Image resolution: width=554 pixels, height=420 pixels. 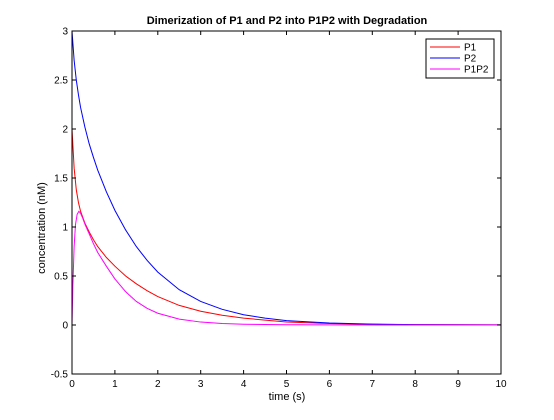 What do you see at coordinates (330, 384) in the screenshot?
I see `x-tick-label: 6` at bounding box center [330, 384].